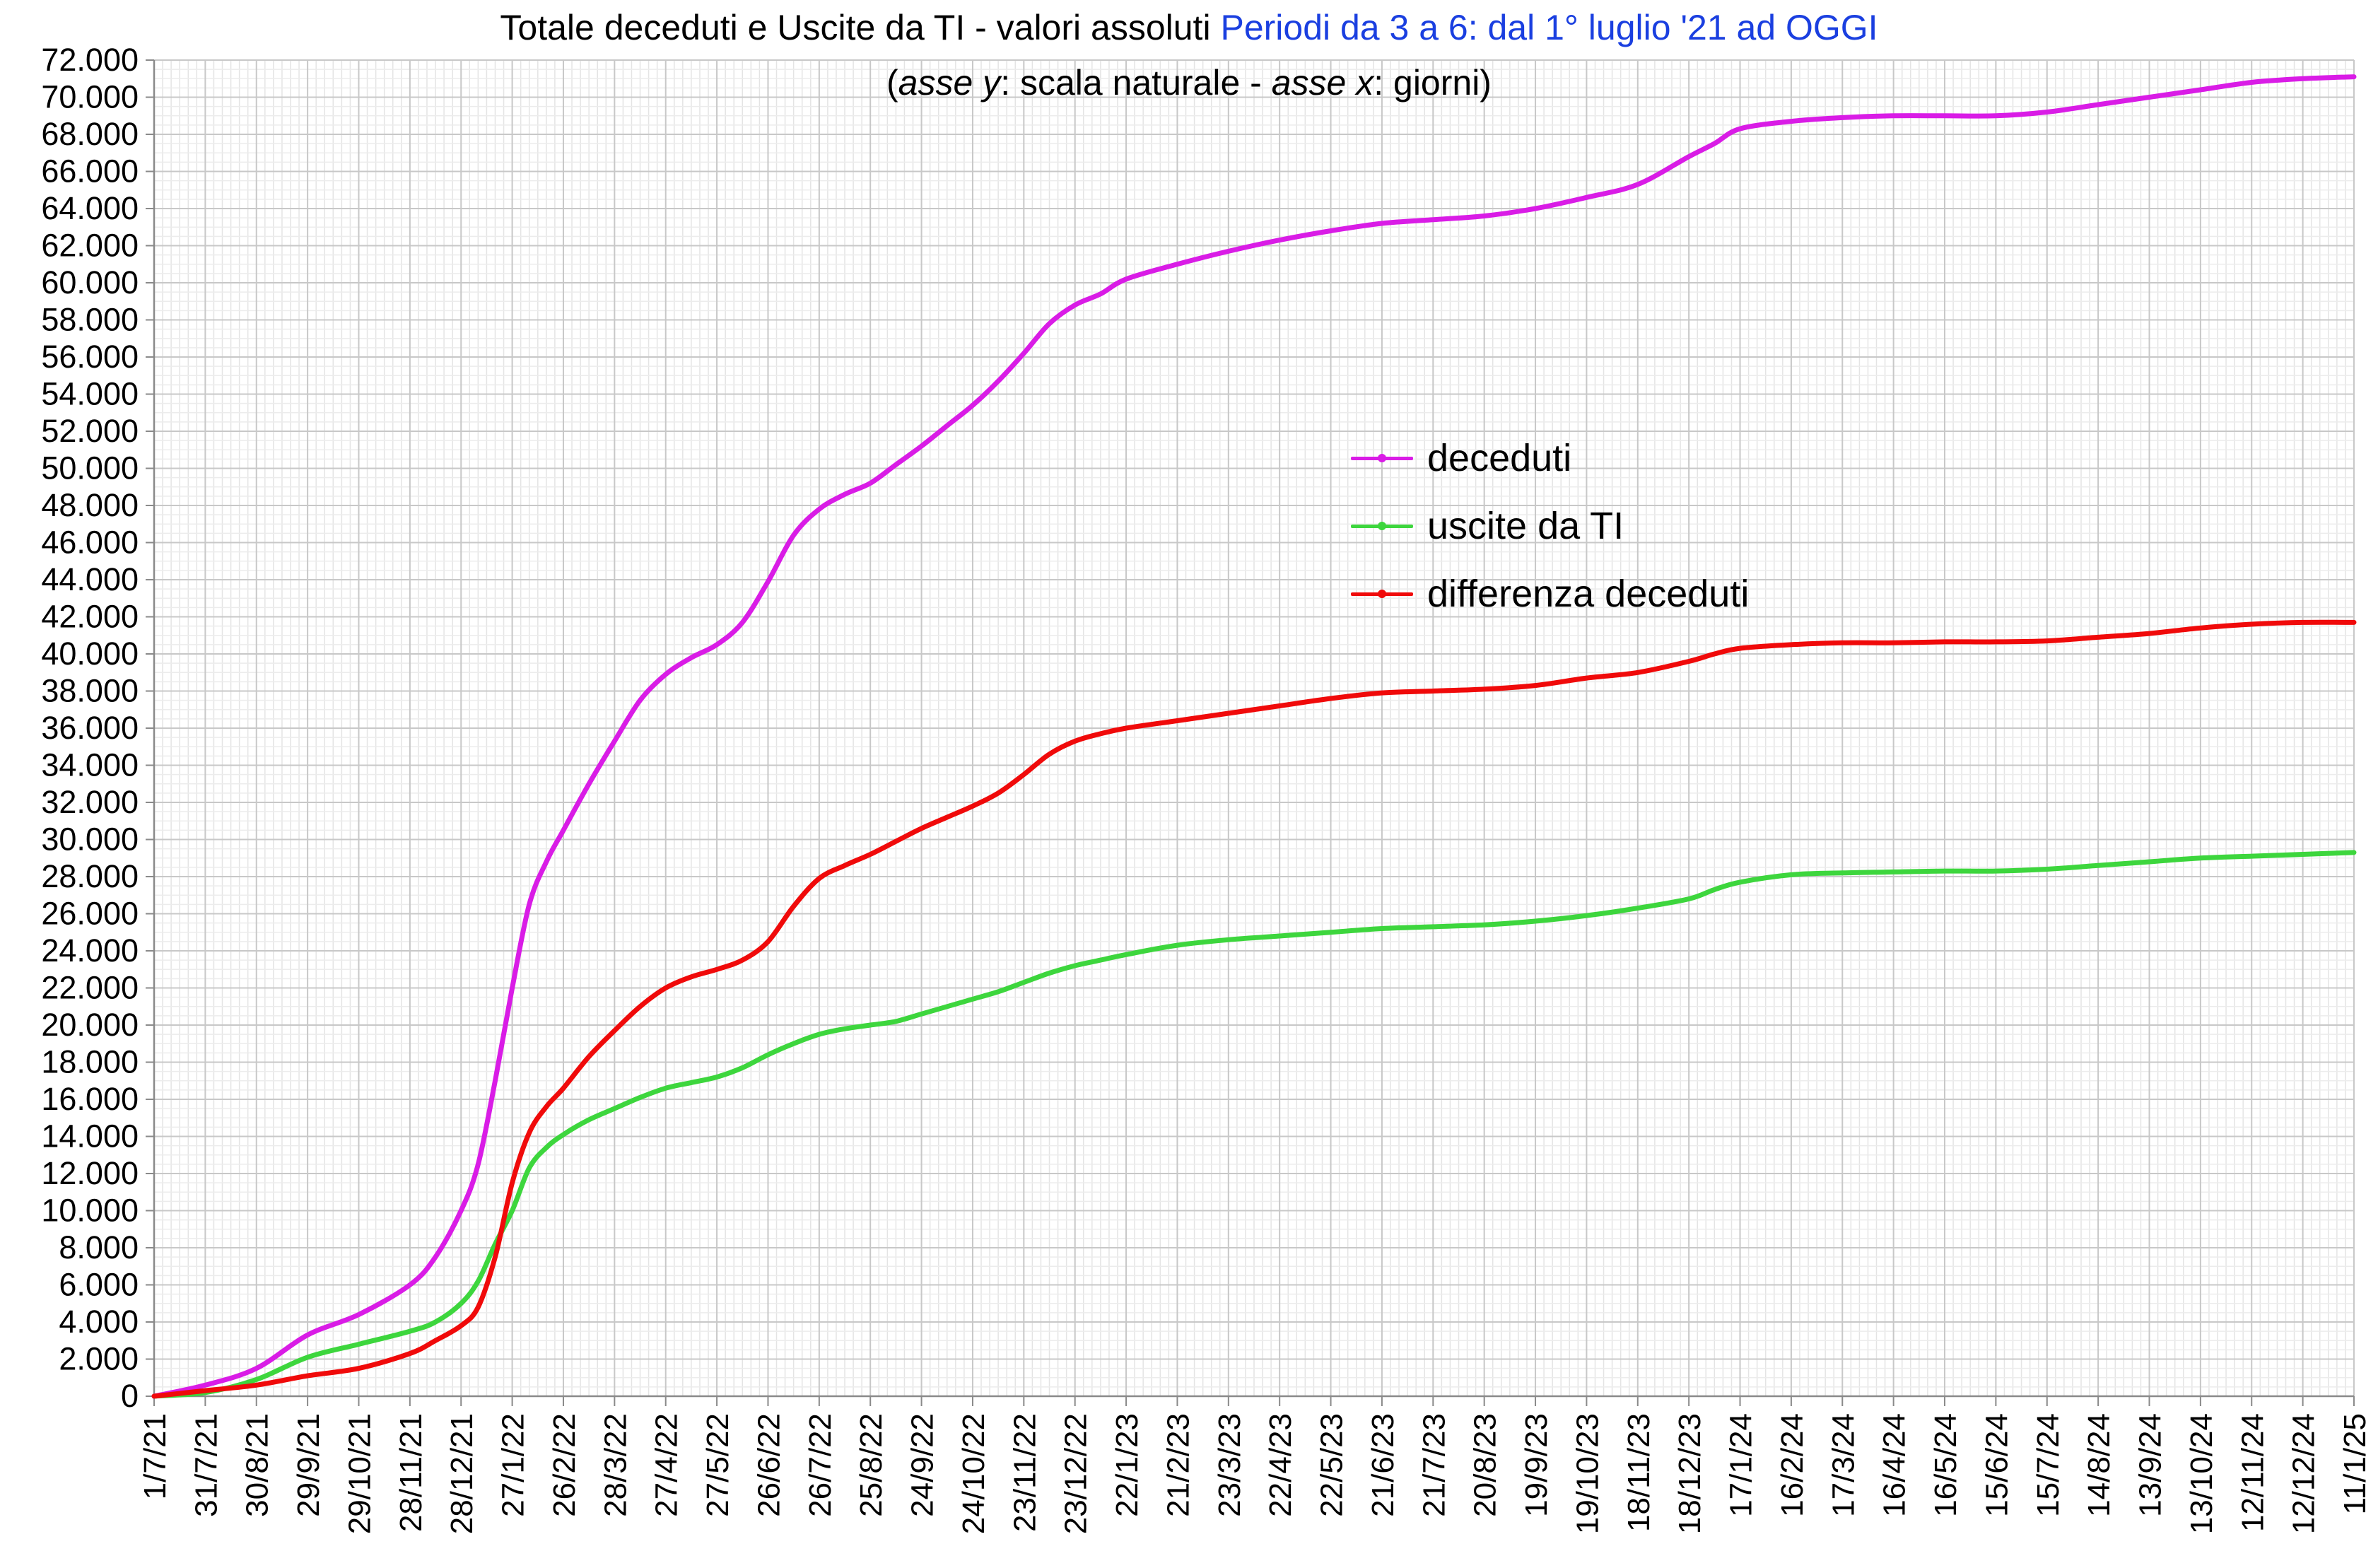  I want to click on legend-item-differenza: differenza deceduti, so click(1548, 594).